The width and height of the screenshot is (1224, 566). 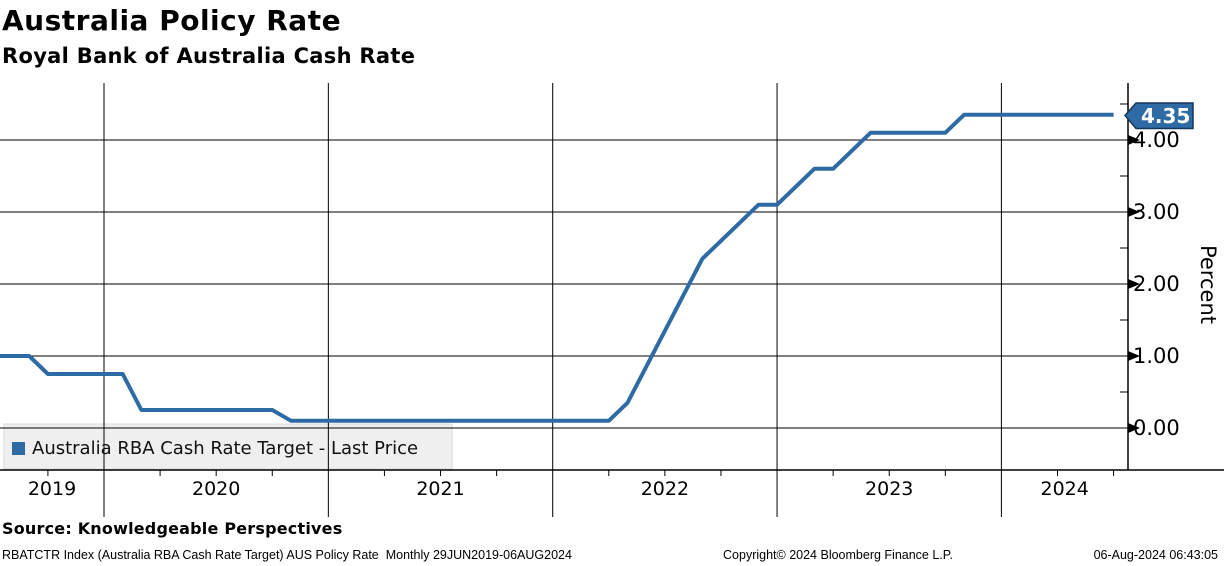 What do you see at coordinates (172, 20) in the screenshot?
I see `page-title: Australia Policy Rate` at bounding box center [172, 20].